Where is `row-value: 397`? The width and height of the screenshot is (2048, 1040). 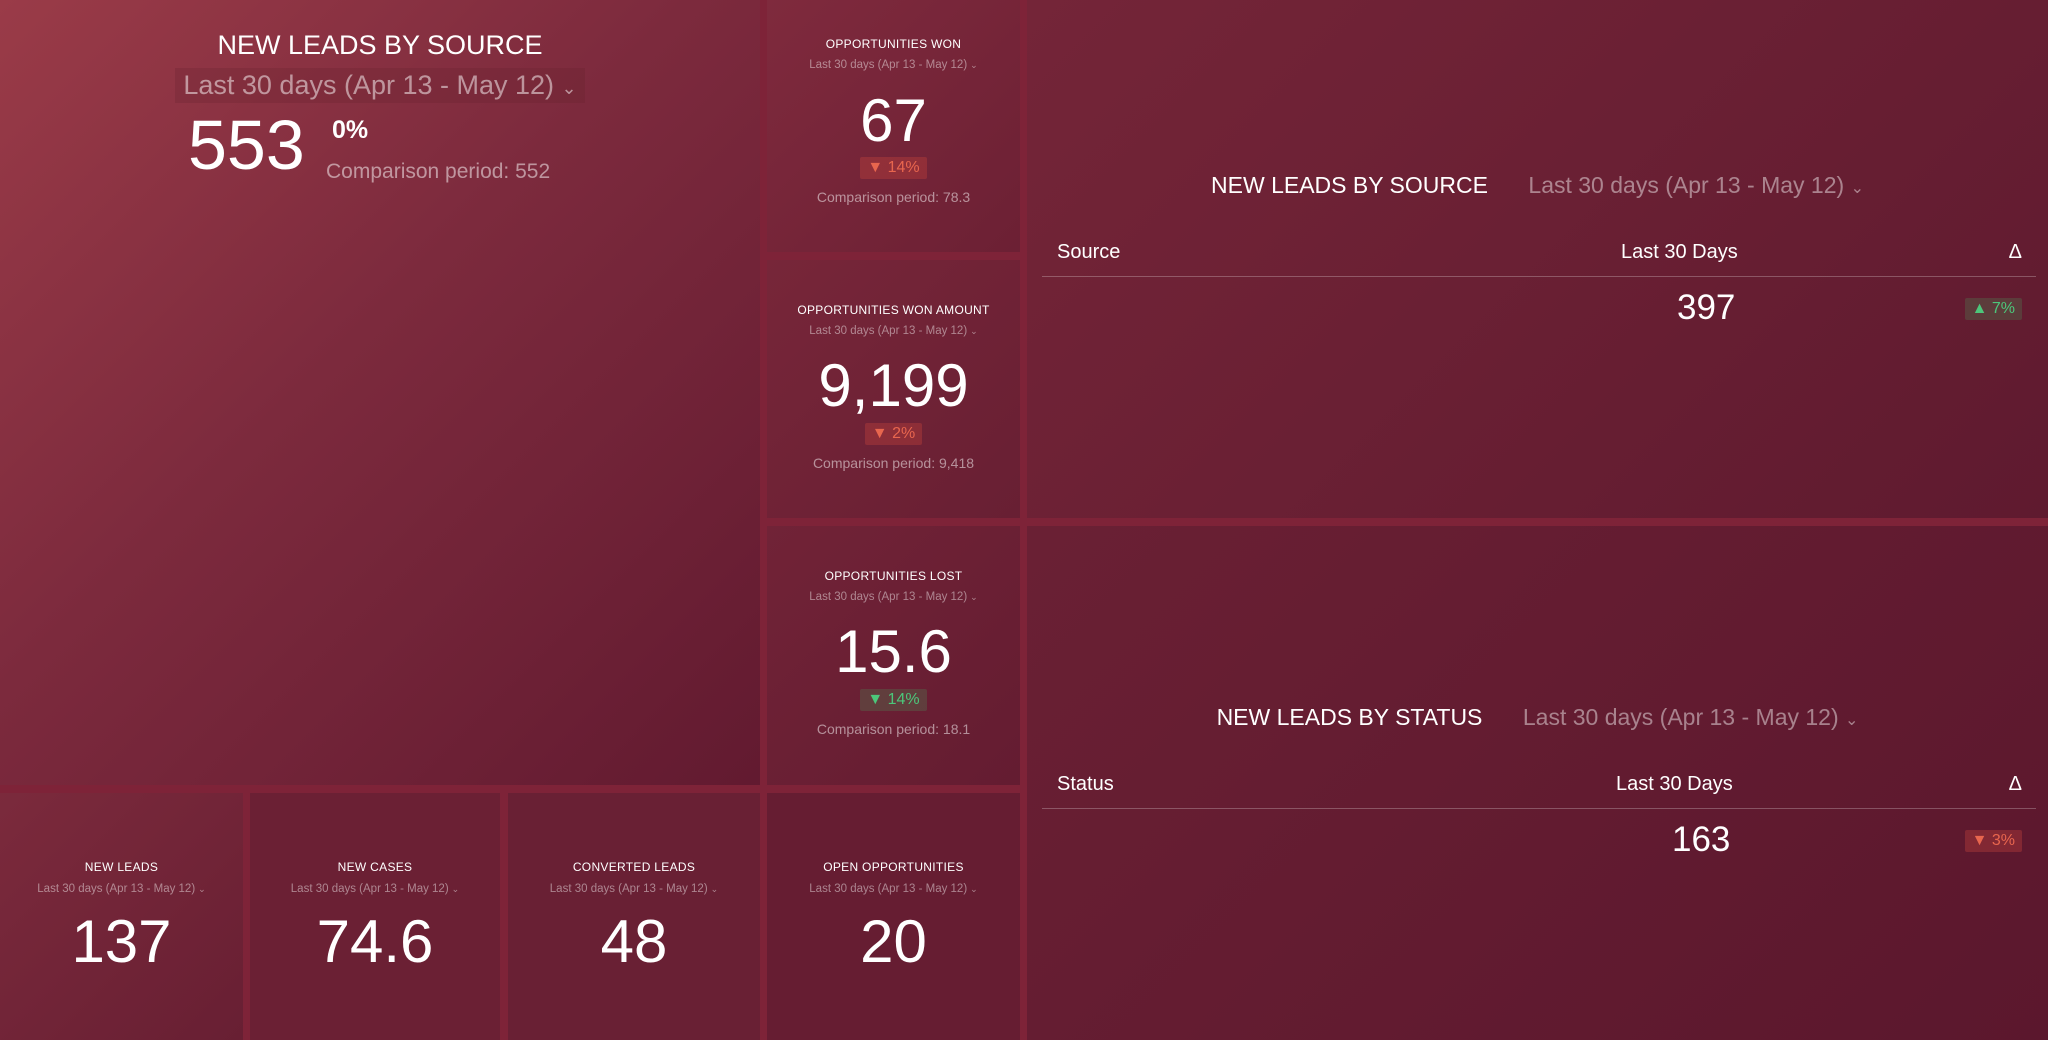 row-value: 397 is located at coordinates (1706, 307).